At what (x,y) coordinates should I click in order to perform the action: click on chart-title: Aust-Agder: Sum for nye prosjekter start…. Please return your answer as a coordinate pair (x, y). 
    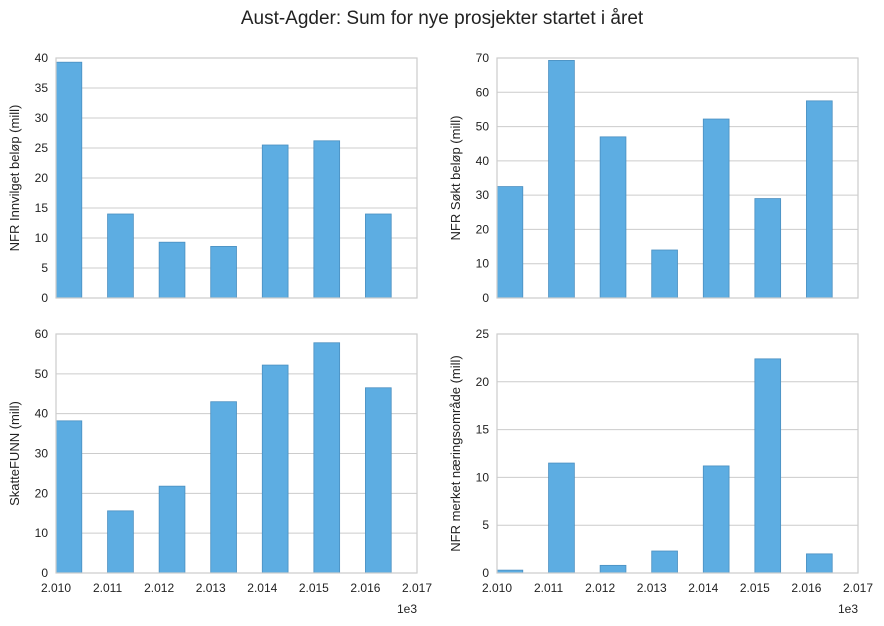
    Looking at the image, I should click on (442, 18).